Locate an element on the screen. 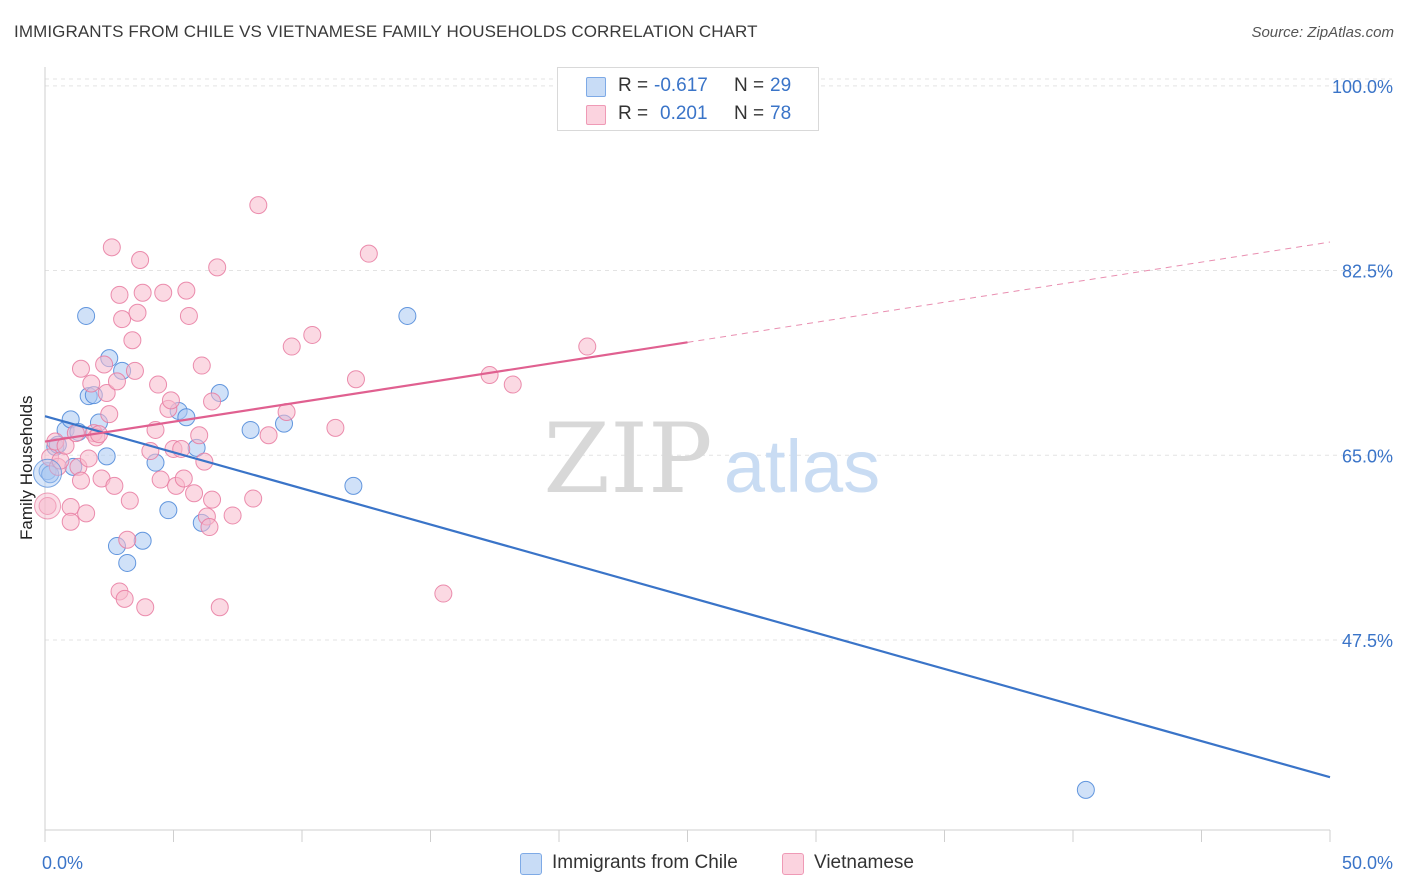 Image resolution: width=1406 pixels, height=892 pixels. legend-n-value: 29 is located at coordinates (781, 85).